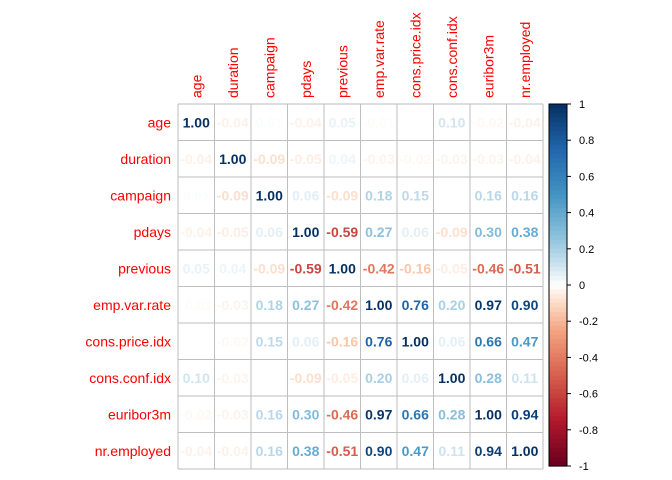 The image size is (672, 480). I want to click on cell-pdays-duration, so click(232, 231).